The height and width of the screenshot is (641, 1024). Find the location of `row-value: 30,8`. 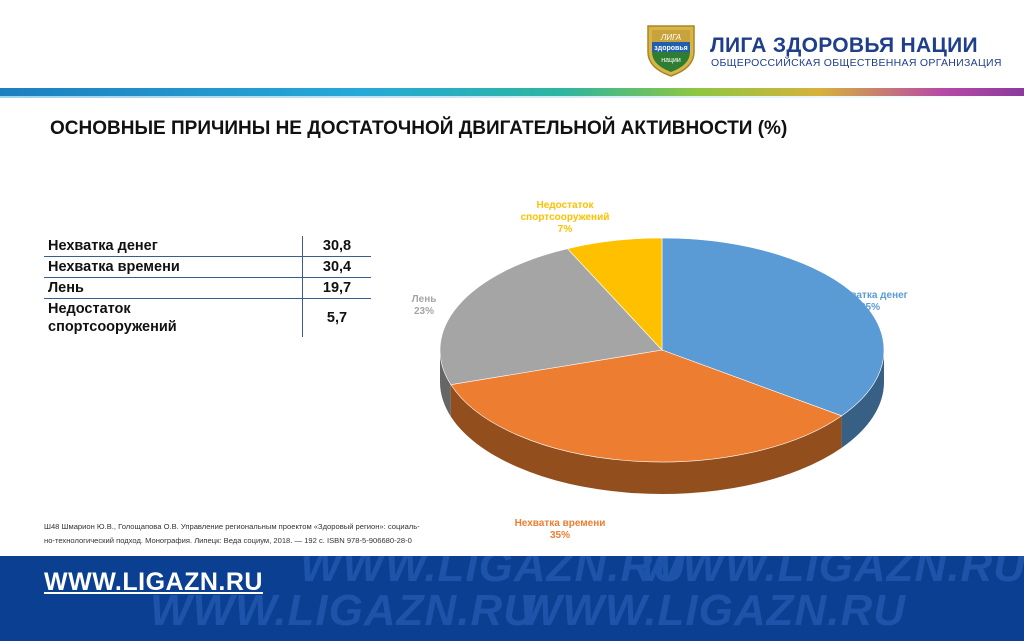

row-value: 30,8 is located at coordinates (336, 246).